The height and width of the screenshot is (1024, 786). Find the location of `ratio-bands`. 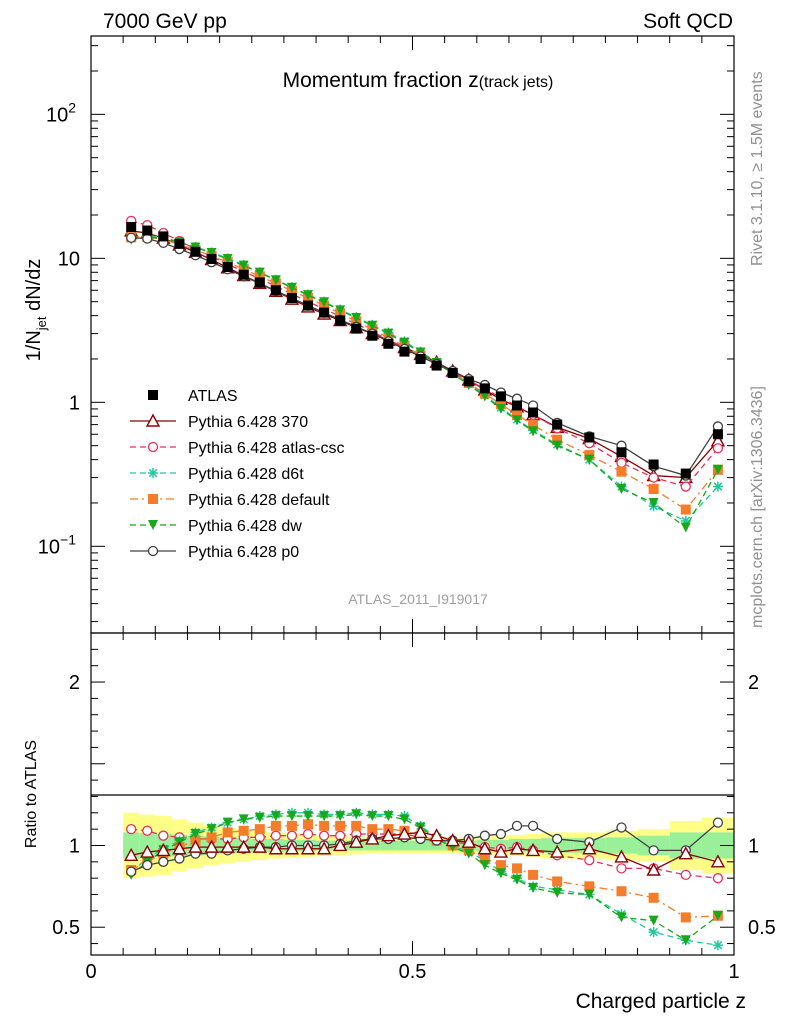

ratio-bands is located at coordinates (428, 845).